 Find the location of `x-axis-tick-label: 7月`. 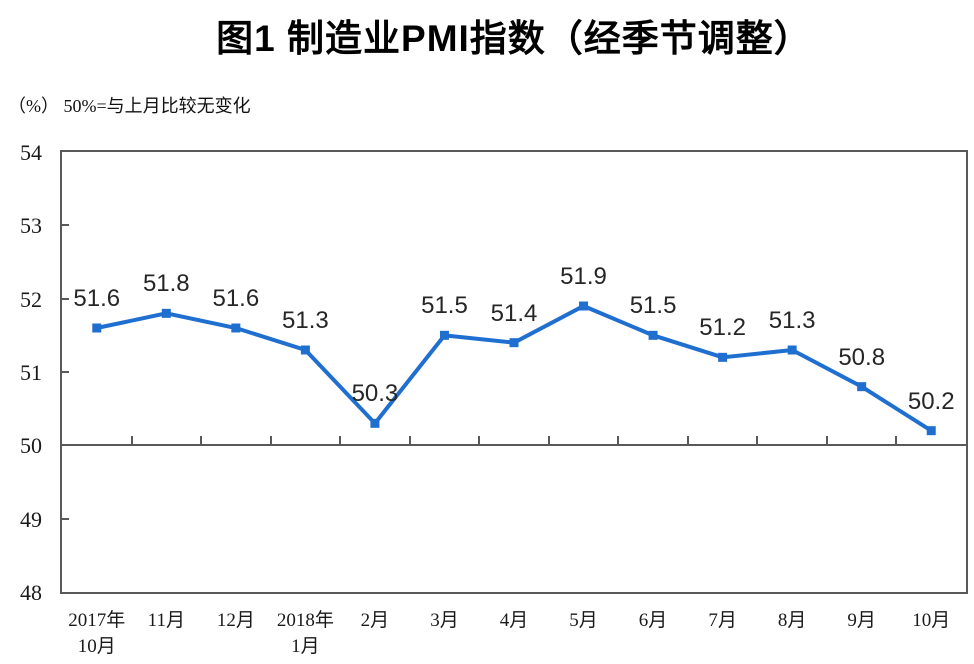

x-axis-tick-label: 7月 is located at coordinates (722, 620).